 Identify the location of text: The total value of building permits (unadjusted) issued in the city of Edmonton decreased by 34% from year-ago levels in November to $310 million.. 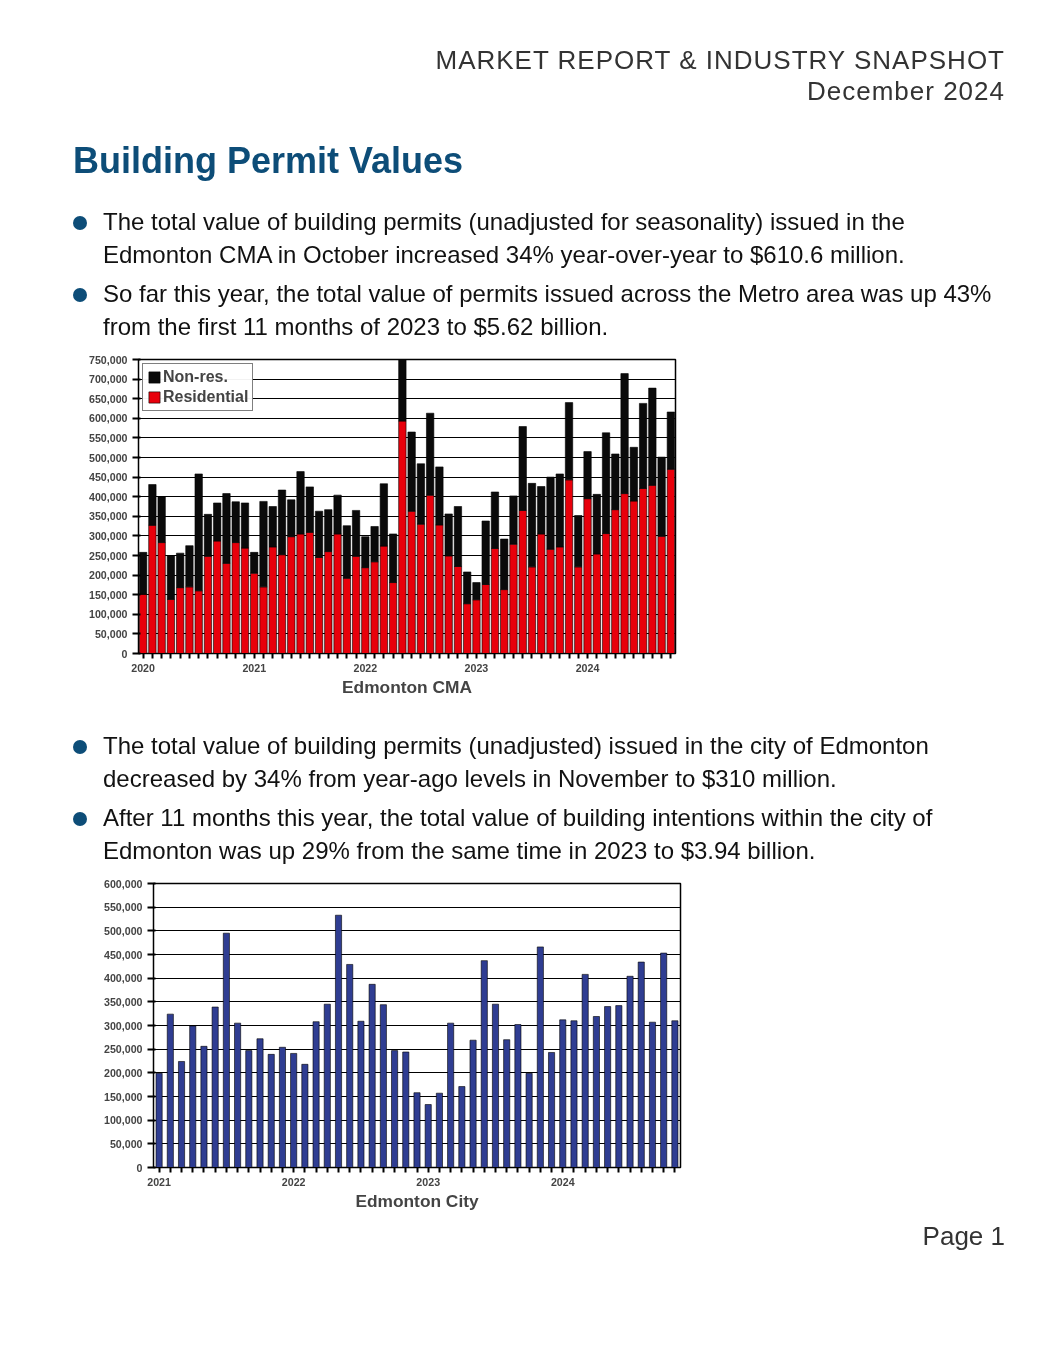
(516, 762).